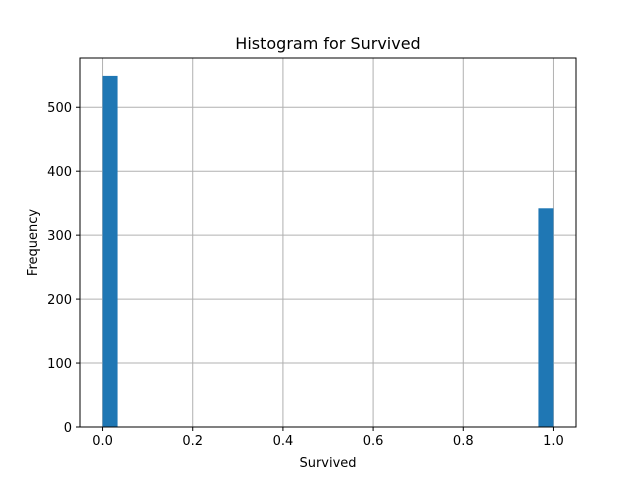  Describe the element at coordinates (63, 268) in the screenshot. I see `y-axis-ticks: 0 100 200 300 400 500` at that location.